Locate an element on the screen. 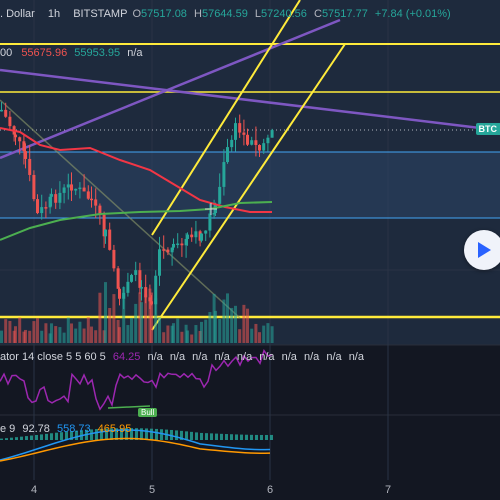 The height and width of the screenshot is (500, 500). exchange: BITSTAMP is located at coordinates (100, 14).